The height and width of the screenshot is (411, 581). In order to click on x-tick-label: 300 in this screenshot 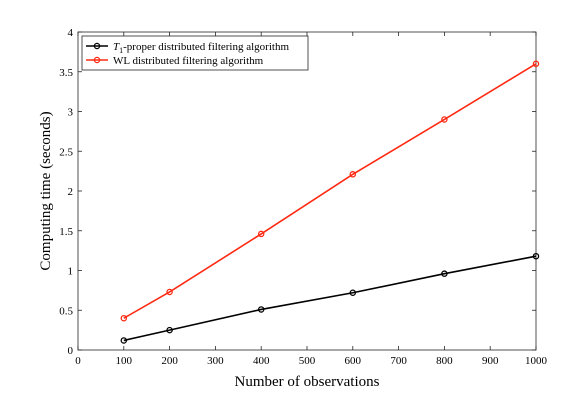, I will do `click(215, 361)`.